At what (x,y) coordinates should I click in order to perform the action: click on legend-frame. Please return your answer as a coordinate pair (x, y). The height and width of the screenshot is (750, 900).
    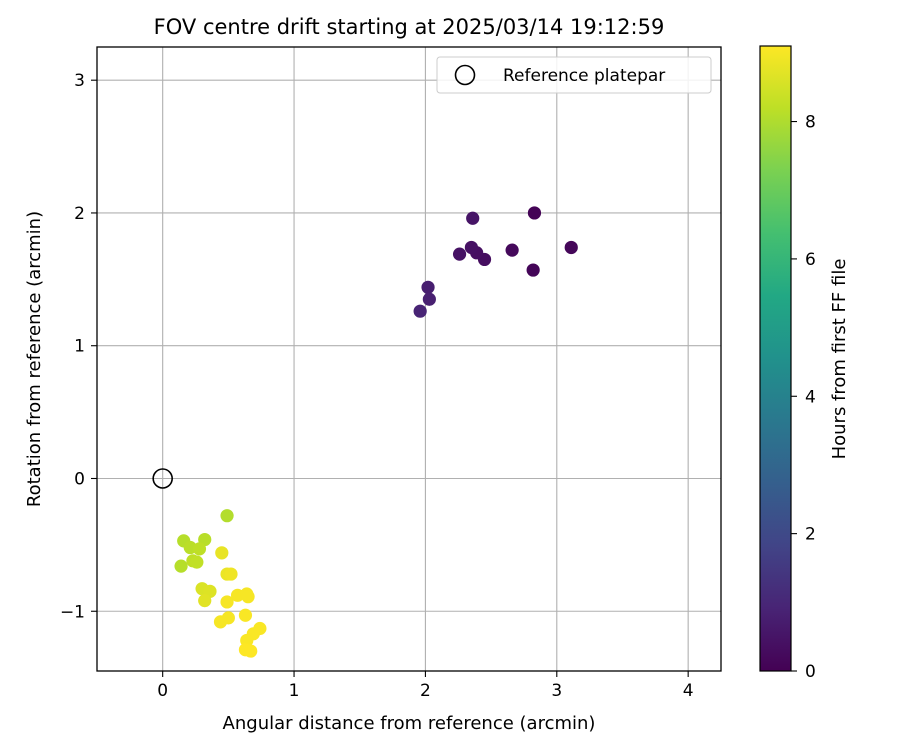
    Looking at the image, I should click on (574, 75).